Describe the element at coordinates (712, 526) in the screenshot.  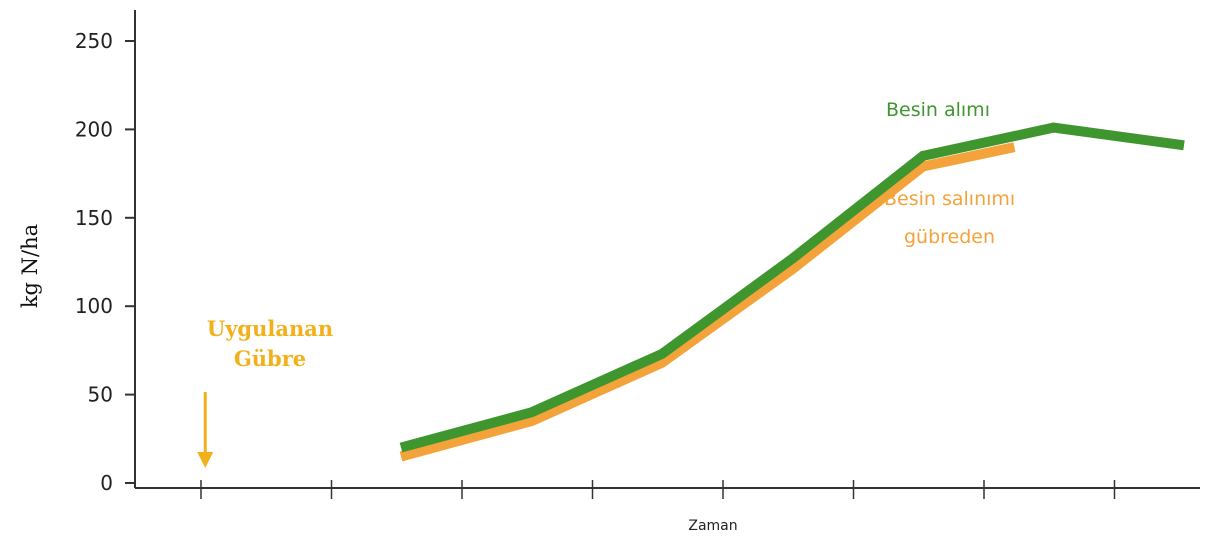
I see `x-axis-label: Zaman` at that location.